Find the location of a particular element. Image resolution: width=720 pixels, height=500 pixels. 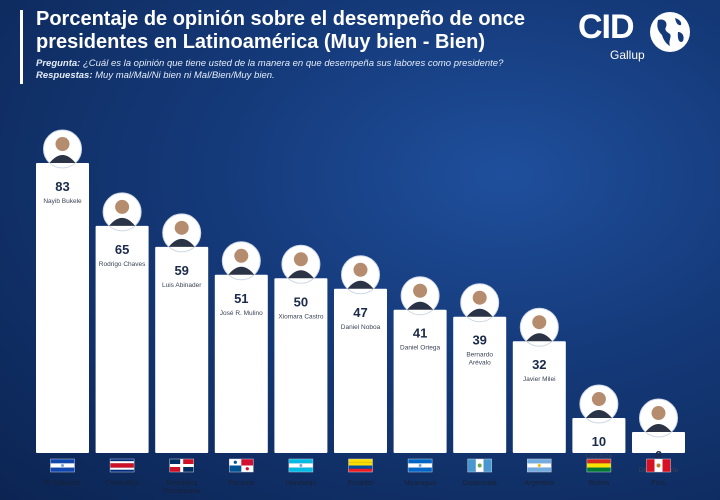

country-label: Costa Rica is located at coordinates (122, 483).